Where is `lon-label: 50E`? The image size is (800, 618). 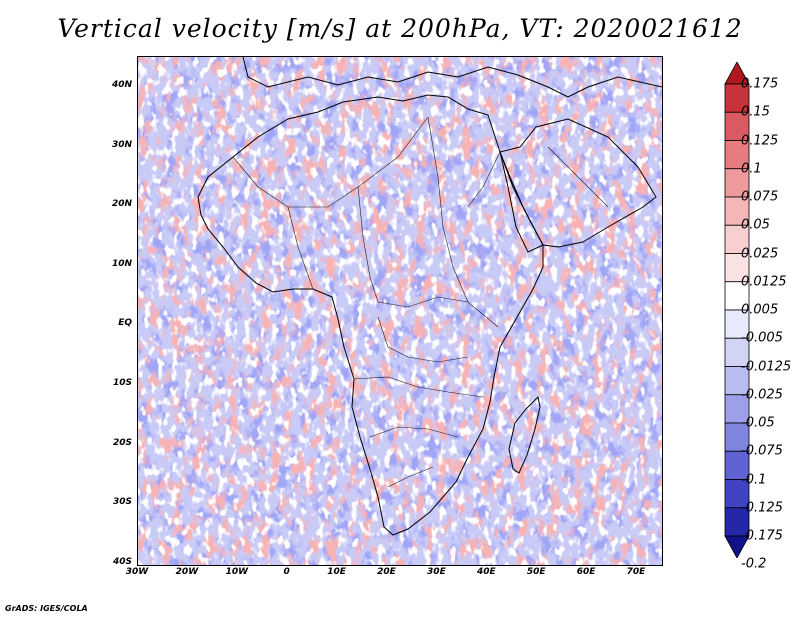
lon-label: 50E is located at coordinates (536, 572).